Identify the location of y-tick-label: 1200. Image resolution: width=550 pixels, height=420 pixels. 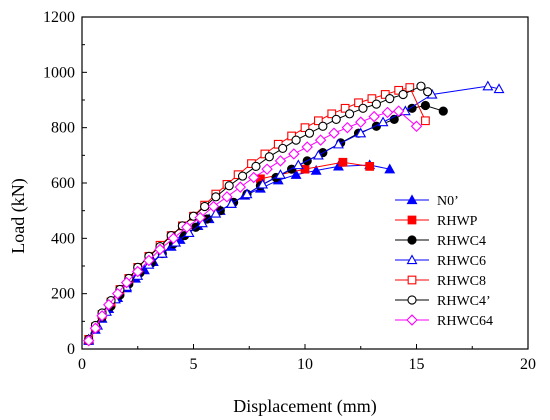
(59, 17).